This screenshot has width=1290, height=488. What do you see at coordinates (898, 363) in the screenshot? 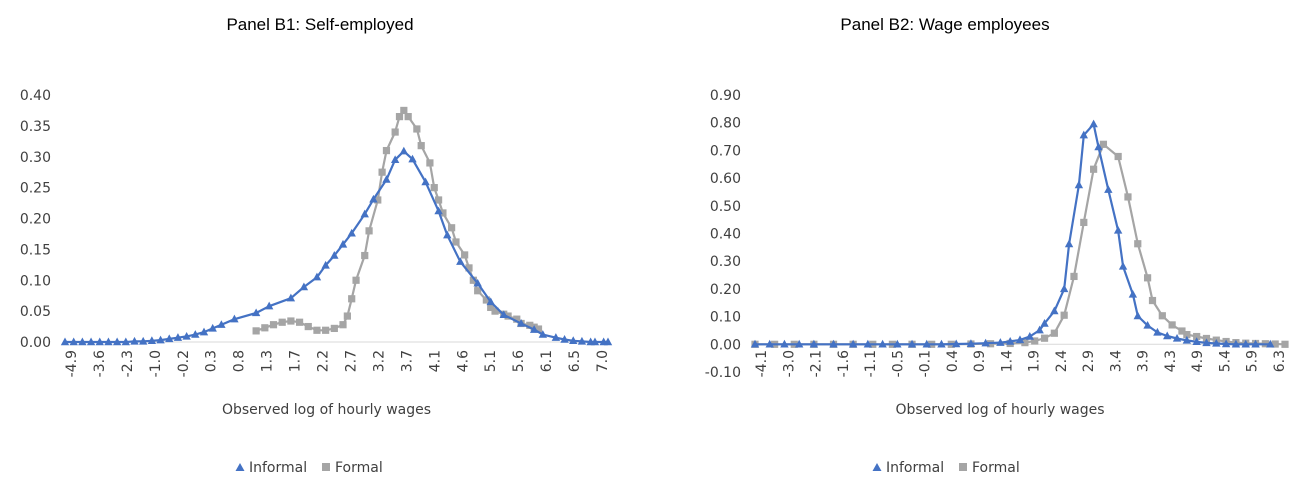
I see `b2-x-tick-label: -0.5` at bounding box center [898, 363].